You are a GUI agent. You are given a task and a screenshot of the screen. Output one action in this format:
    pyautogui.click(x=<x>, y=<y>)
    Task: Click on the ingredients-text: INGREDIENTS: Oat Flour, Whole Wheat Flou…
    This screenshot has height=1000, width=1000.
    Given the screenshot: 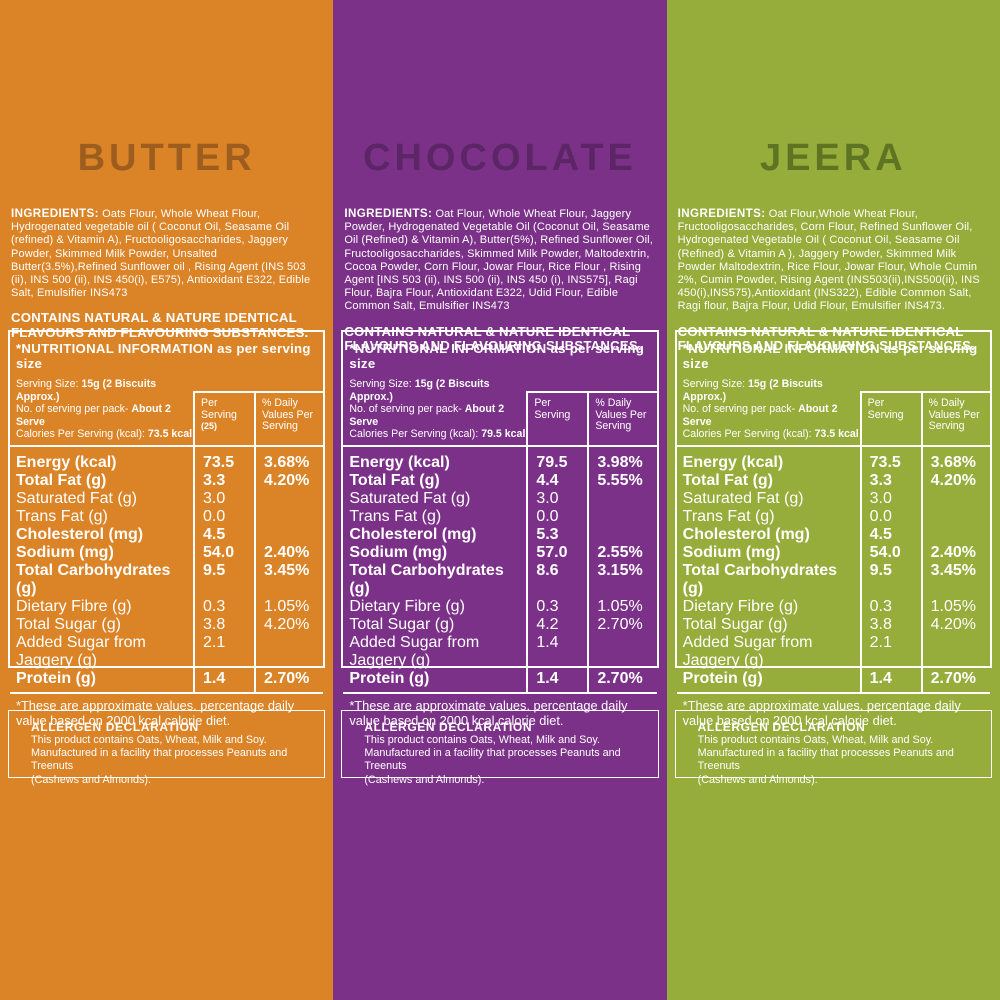 What is the action you would take?
    pyautogui.click(x=498, y=260)
    